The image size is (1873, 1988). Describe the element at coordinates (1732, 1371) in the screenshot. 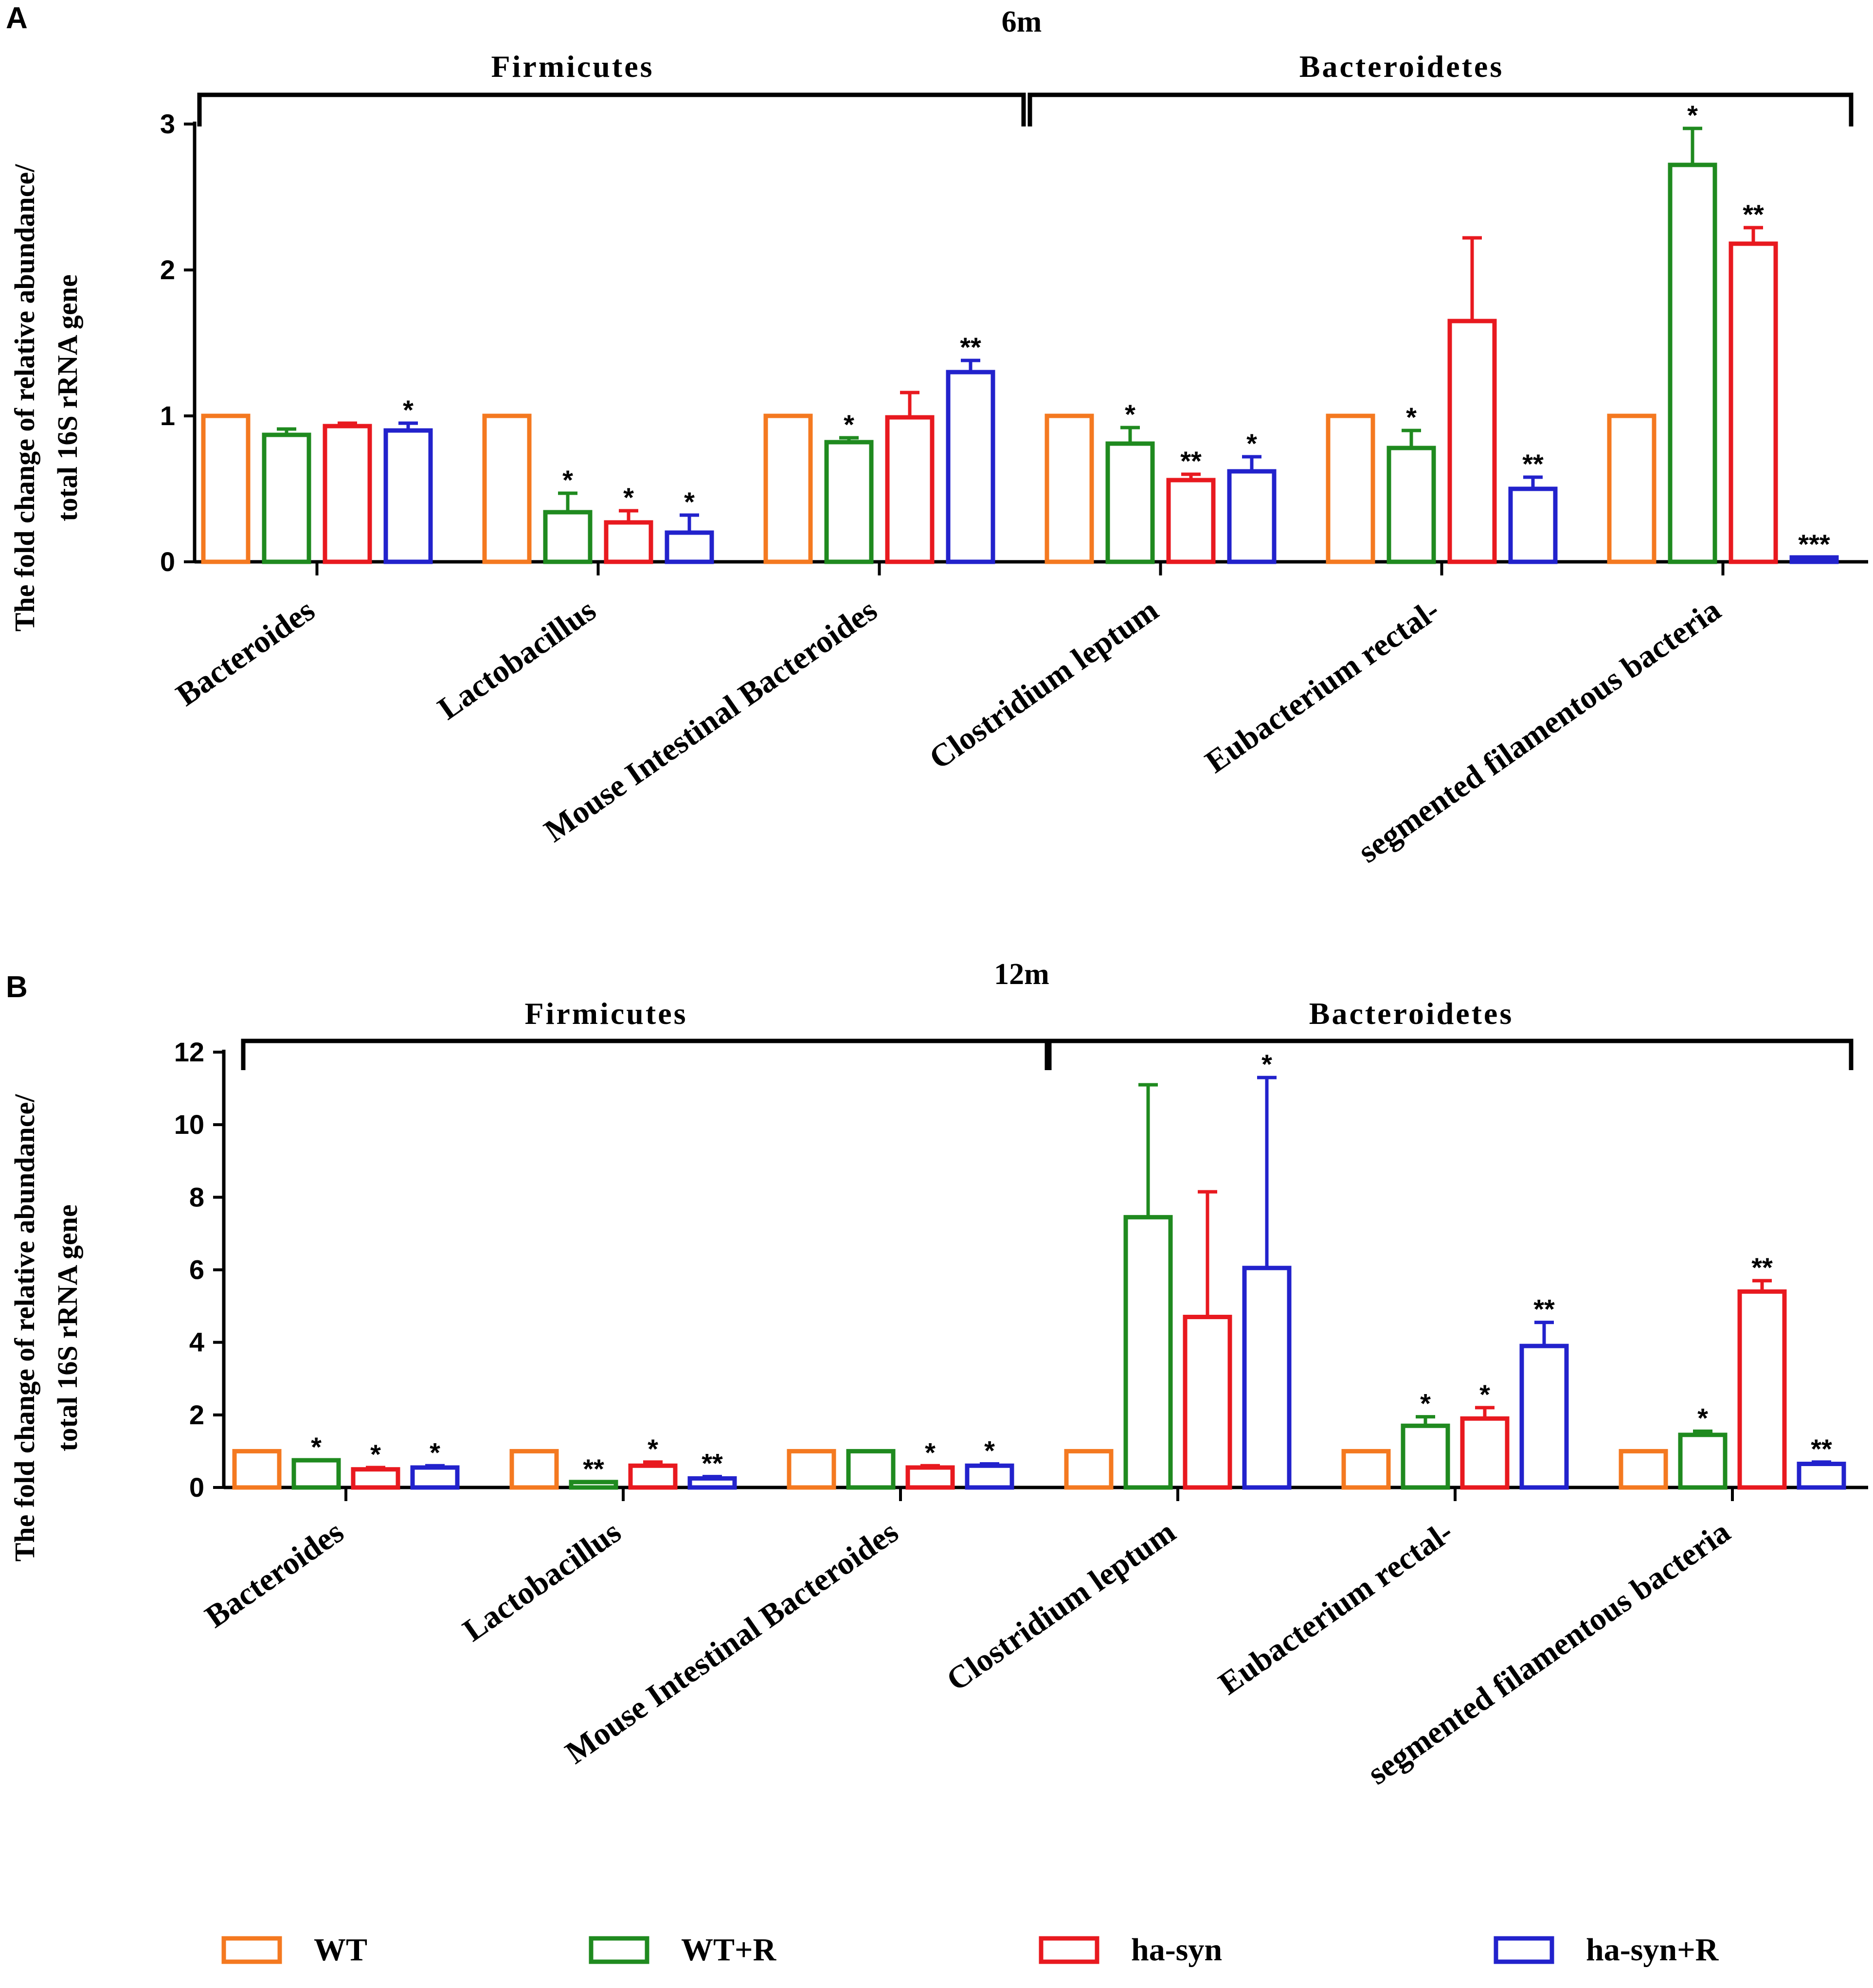

I see `category-group: *****` at that location.